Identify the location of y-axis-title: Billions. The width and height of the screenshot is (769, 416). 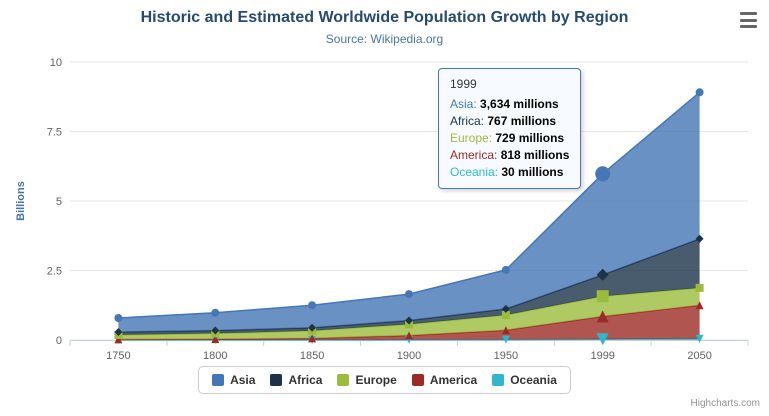
(21, 201).